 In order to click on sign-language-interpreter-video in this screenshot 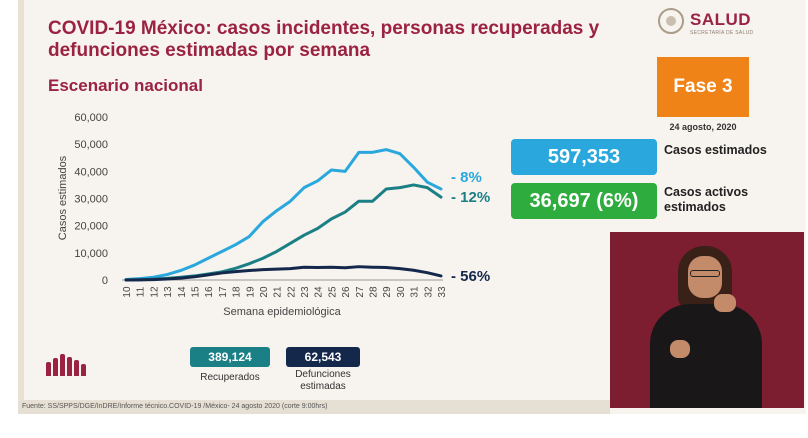, I will do `click(707, 320)`.